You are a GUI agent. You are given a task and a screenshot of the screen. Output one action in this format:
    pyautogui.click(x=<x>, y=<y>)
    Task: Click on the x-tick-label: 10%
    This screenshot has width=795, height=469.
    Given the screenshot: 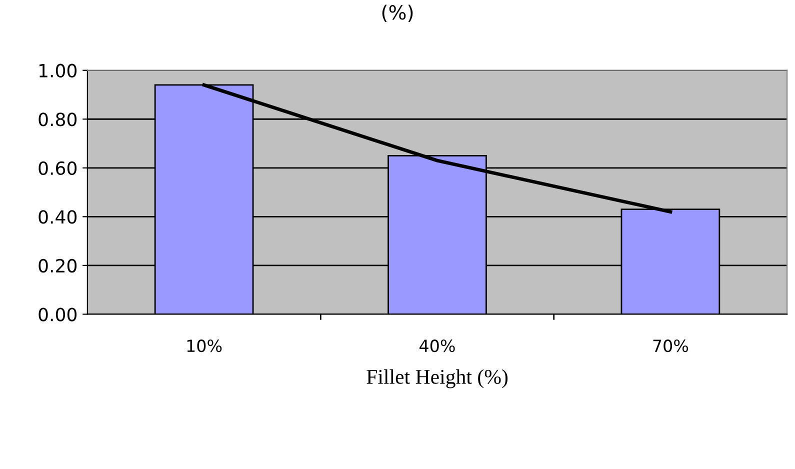 What is the action you would take?
    pyautogui.click(x=204, y=346)
    